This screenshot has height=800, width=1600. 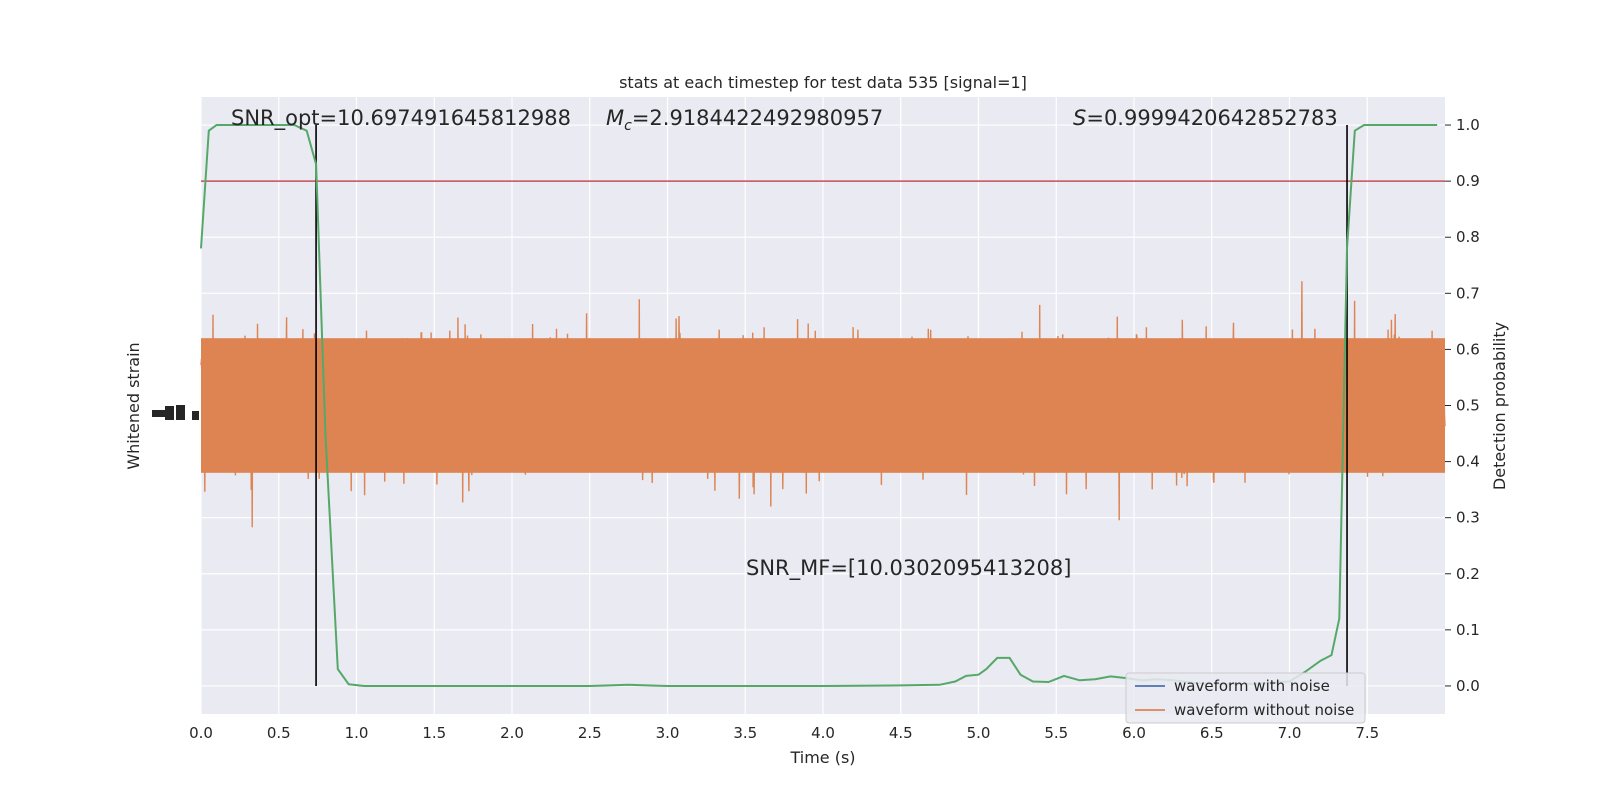 I want to click on chirp-mass-subscript: c, so click(x=628, y=126).